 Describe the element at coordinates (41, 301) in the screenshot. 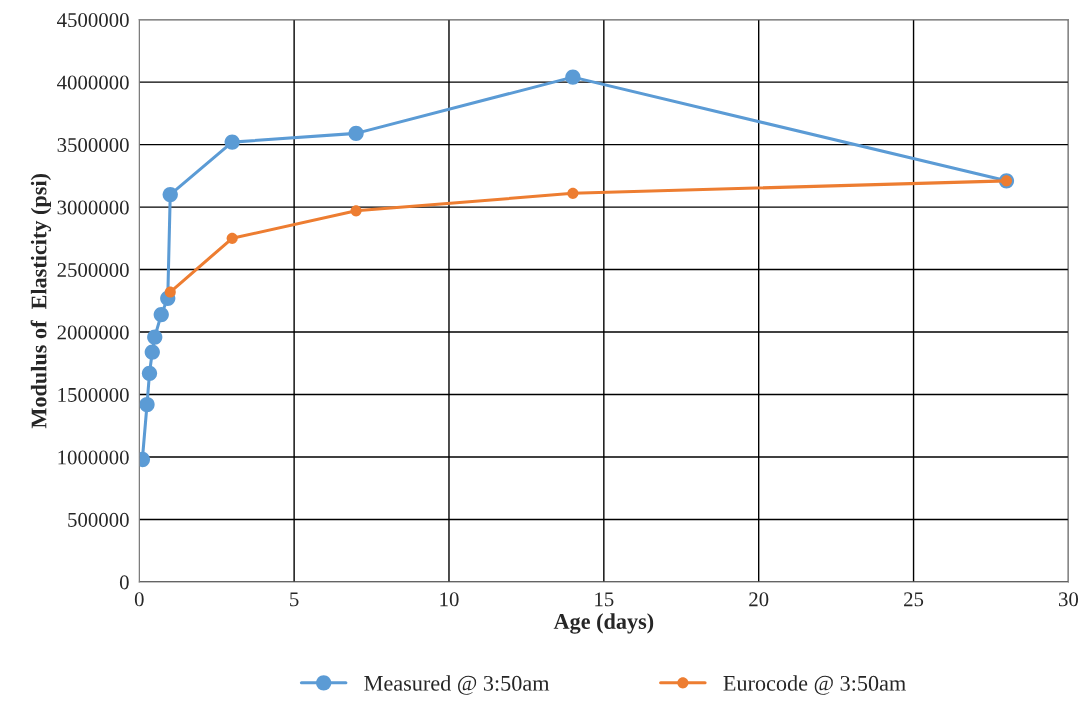

I see `y-axis-title: Modulus of Elasticity (psi)` at that location.